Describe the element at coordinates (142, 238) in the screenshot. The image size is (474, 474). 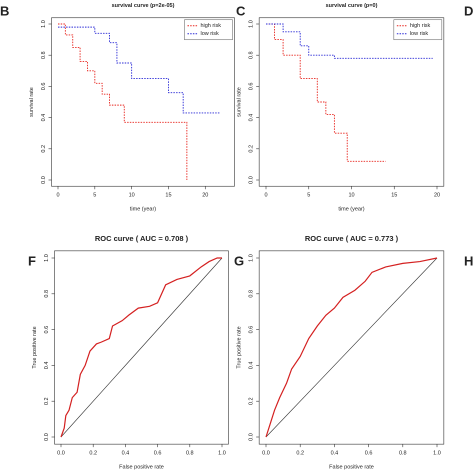
I see `chart-title: ROC curve ( AUC = 0.708 )` at that location.